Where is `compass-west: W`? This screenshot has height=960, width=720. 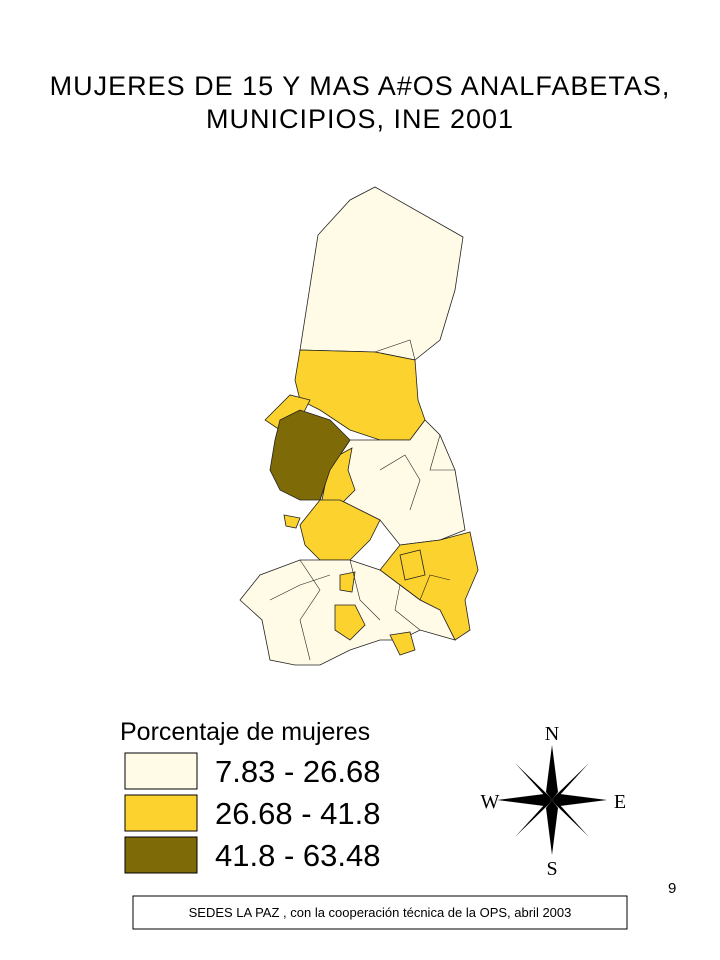
compass-west: W is located at coordinates (490, 802).